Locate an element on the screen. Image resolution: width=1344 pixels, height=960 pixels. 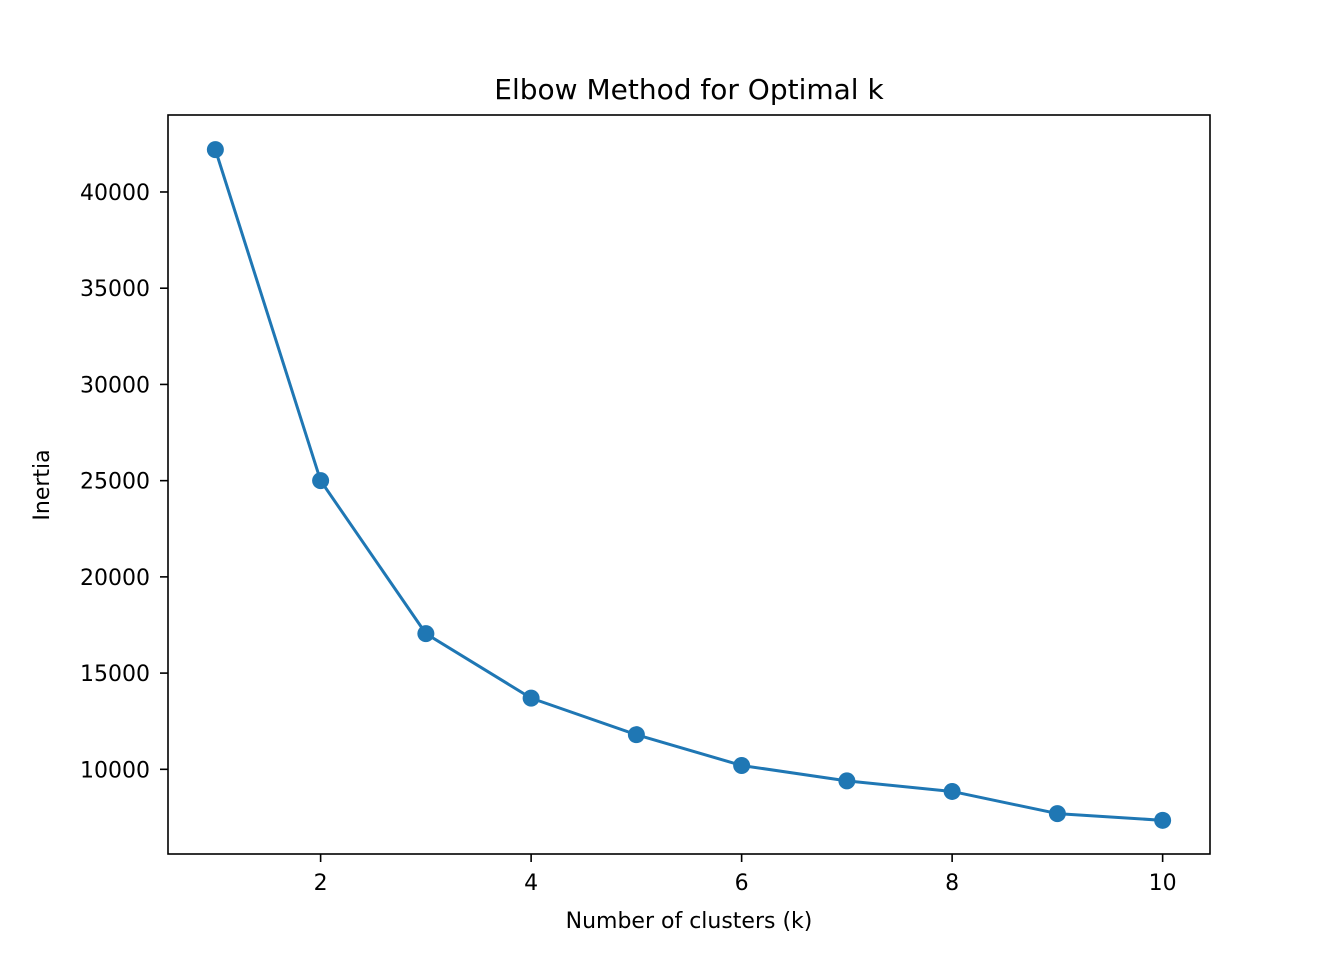
y-tick-label: 30000 is located at coordinates (115, 385).